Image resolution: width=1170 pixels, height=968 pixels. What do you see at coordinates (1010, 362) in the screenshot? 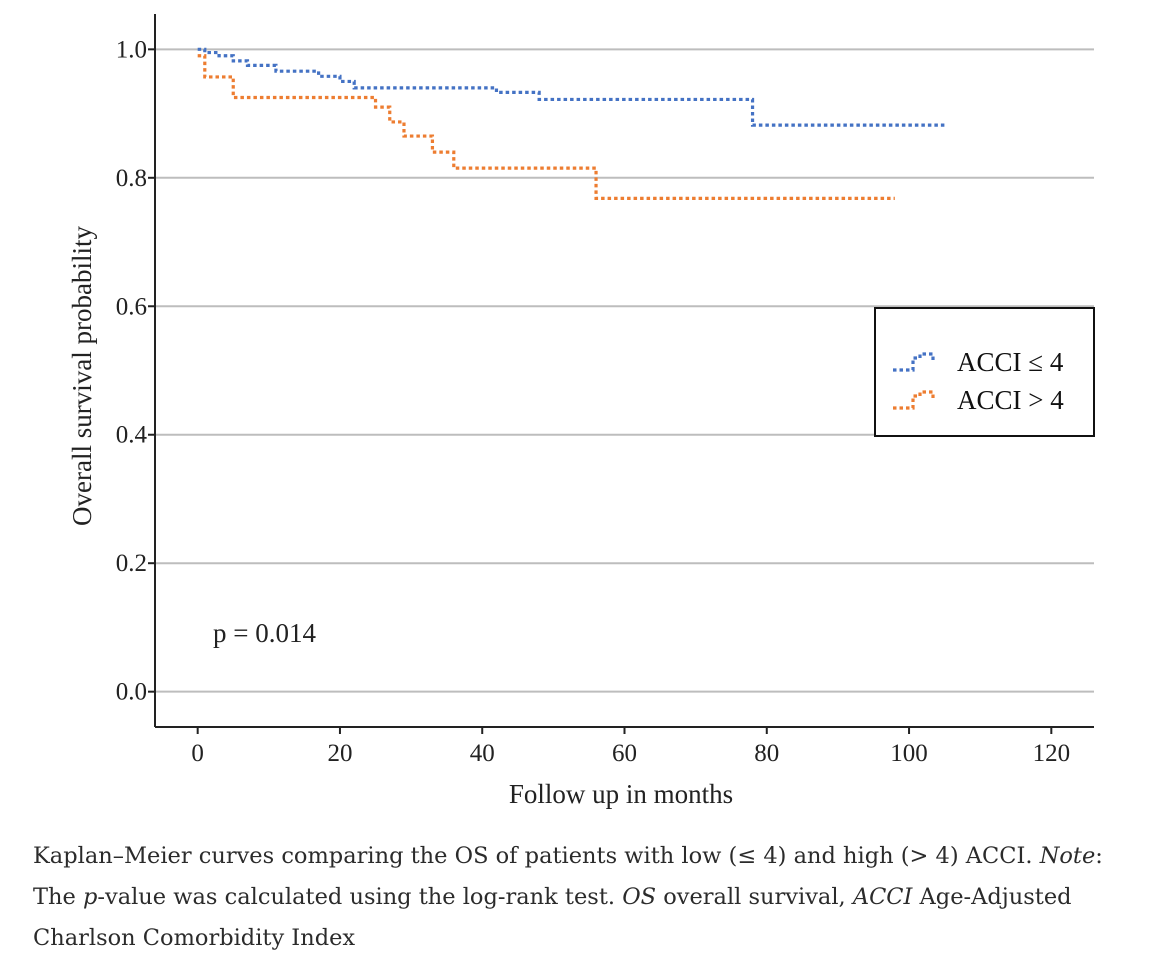
I see `legend-label-acci-low: ACCI ≤ 4` at bounding box center [1010, 362].